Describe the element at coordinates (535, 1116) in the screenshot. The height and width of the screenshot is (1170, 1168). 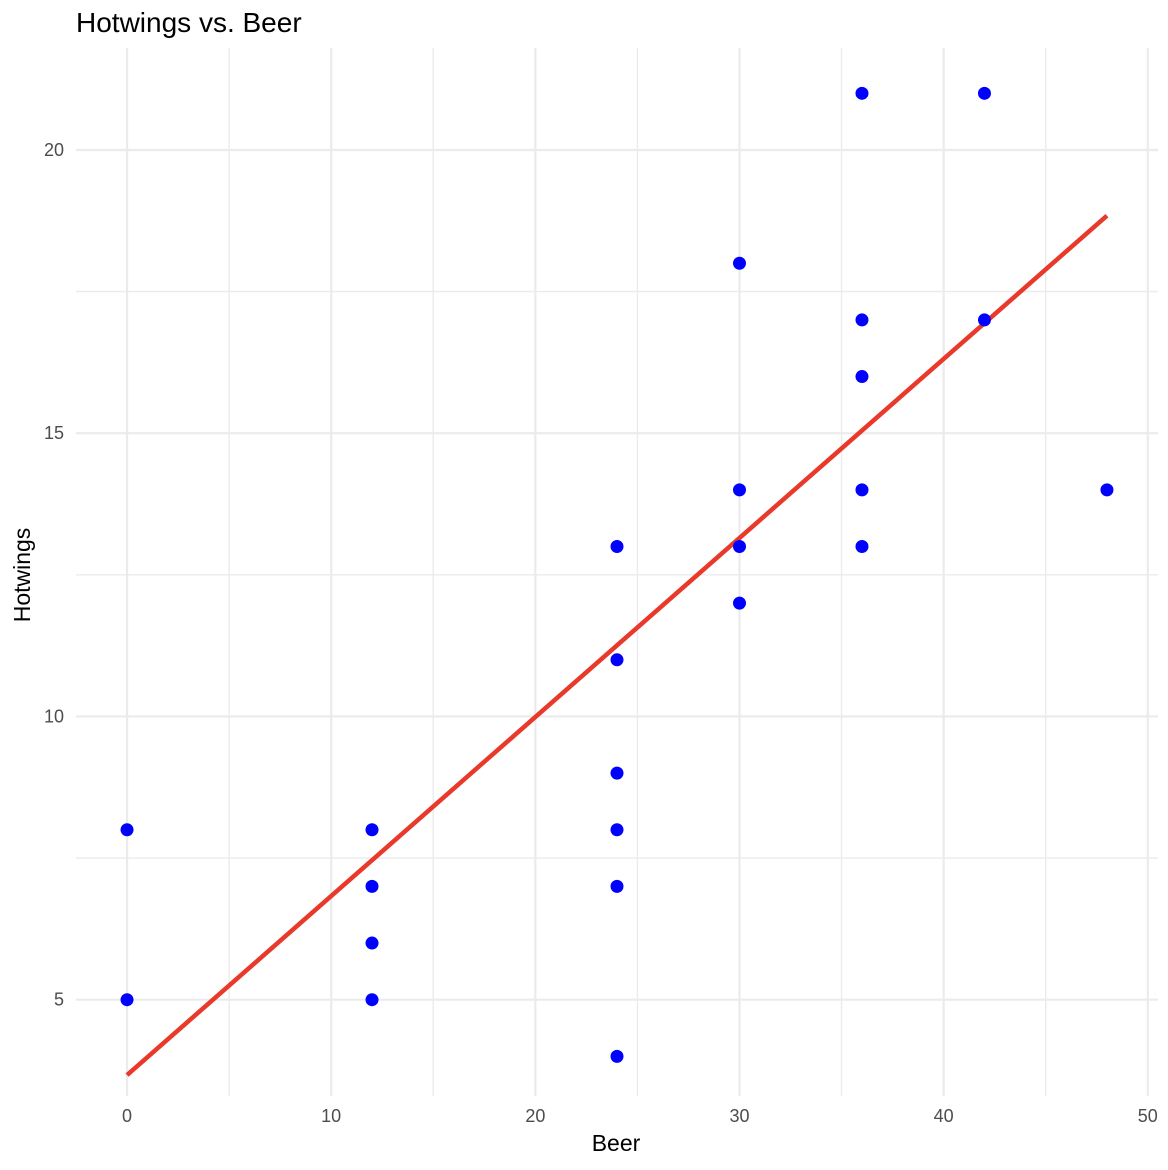
I see `x-tick-label: 20` at that location.